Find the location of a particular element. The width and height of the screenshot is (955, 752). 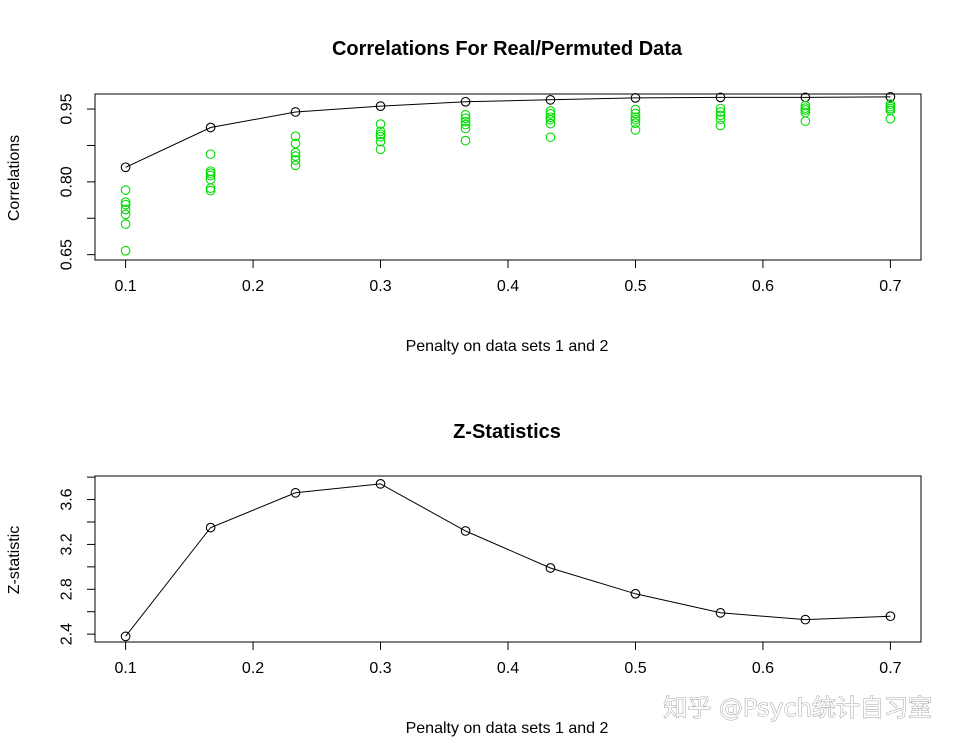

watermark: 知乎 @Psych统计自习室 is located at coordinates (797, 708).